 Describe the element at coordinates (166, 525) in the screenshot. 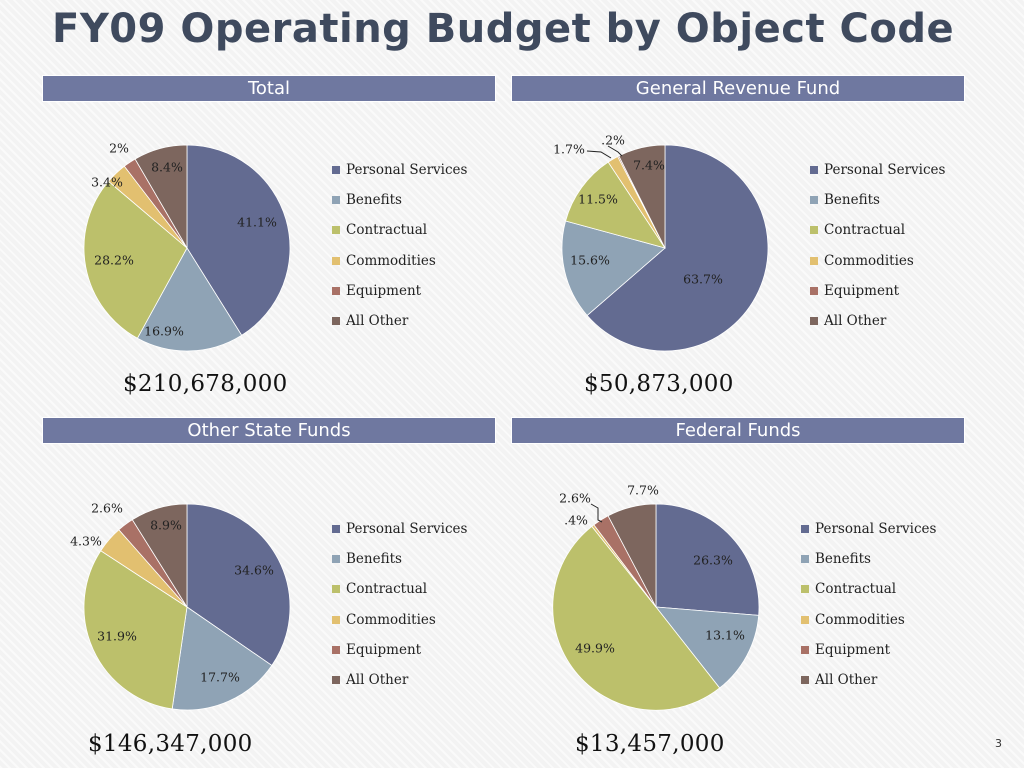

I see `data-label-all-other: 8.9%` at that location.